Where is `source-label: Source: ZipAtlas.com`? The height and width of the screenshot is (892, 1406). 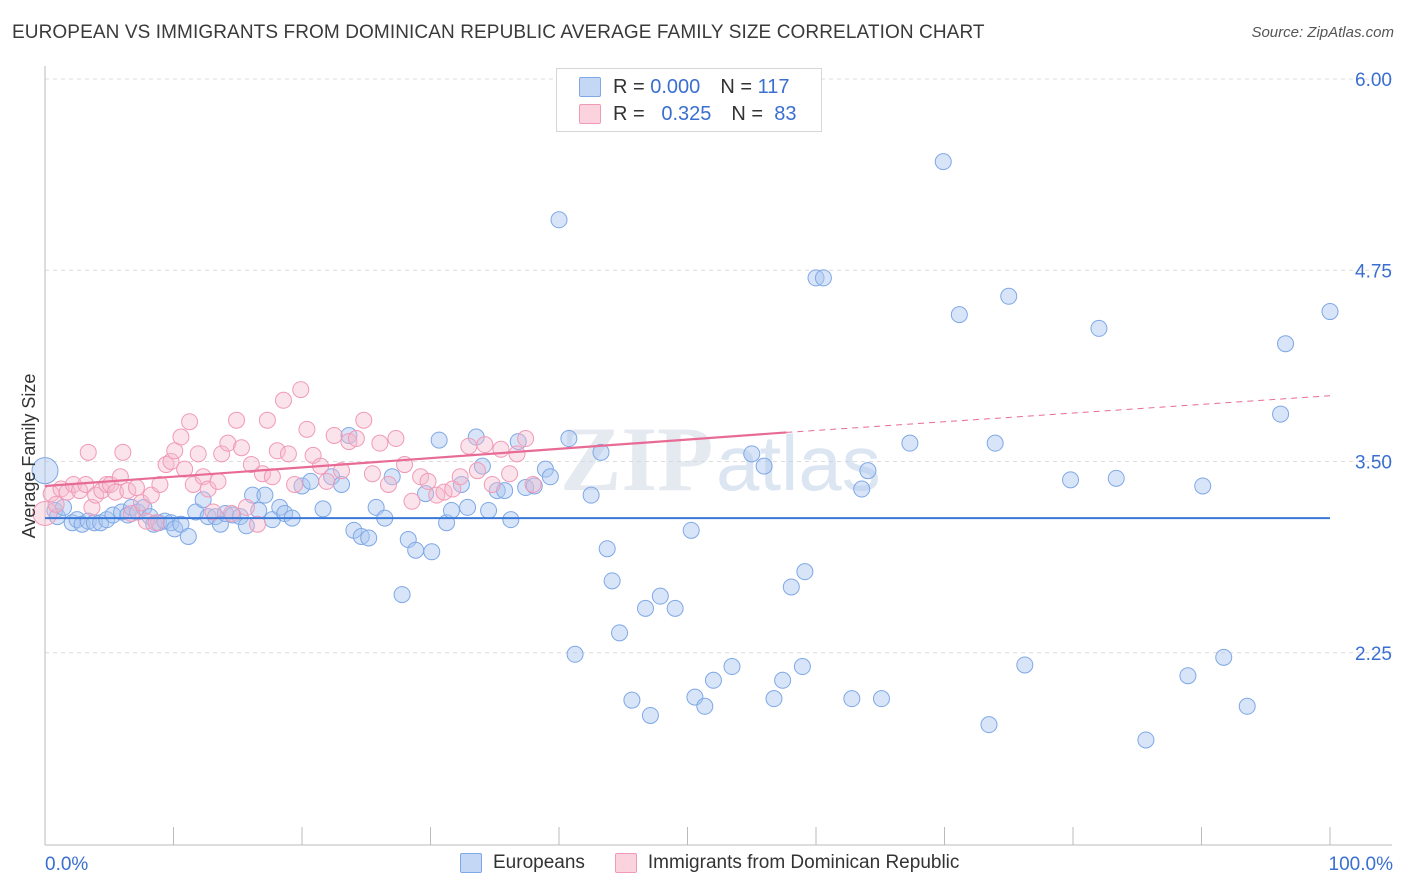
source-label: Source: ZipAtlas.com is located at coordinates (1322, 32).